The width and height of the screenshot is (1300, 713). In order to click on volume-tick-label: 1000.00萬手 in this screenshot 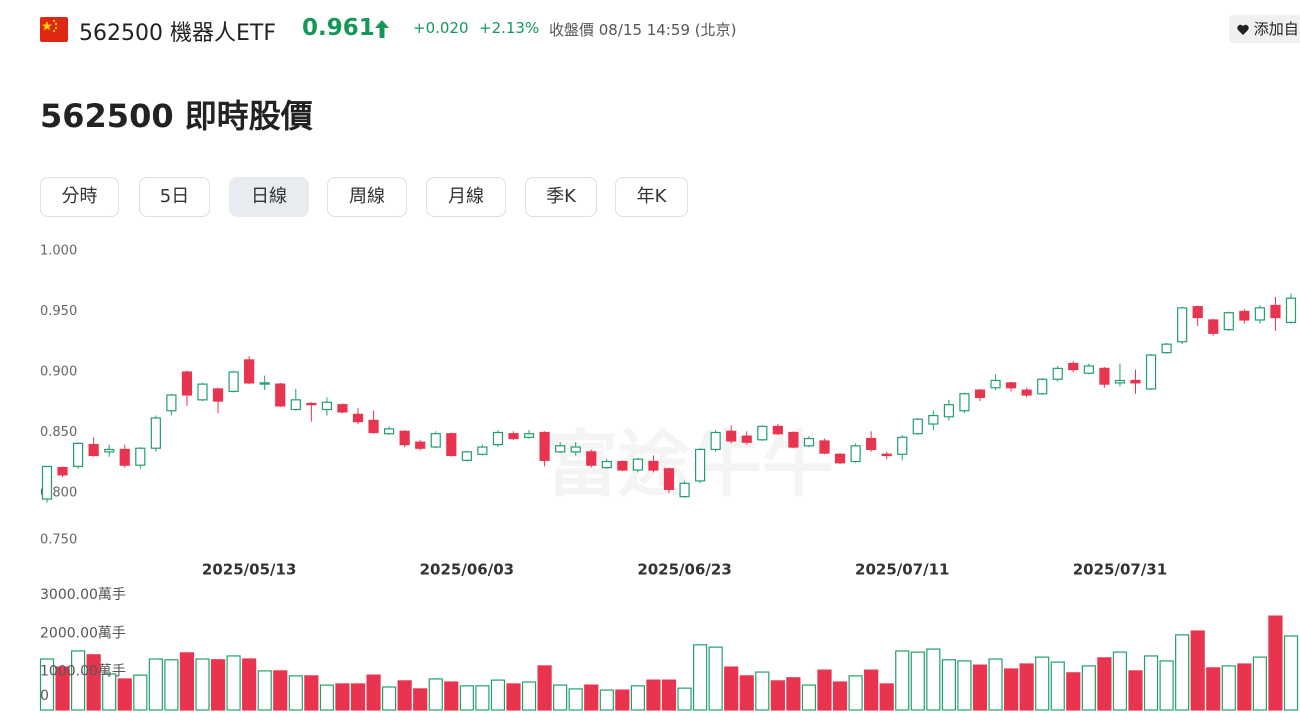, I will do `click(83, 672)`.